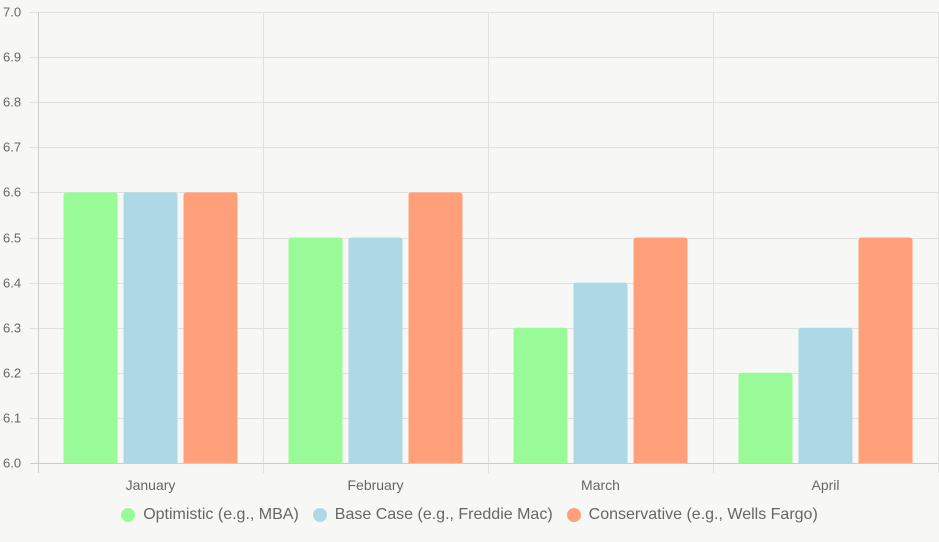 This screenshot has height=542, width=939. Describe the element at coordinates (825, 485) in the screenshot. I see `x-tick-label: April` at that location.